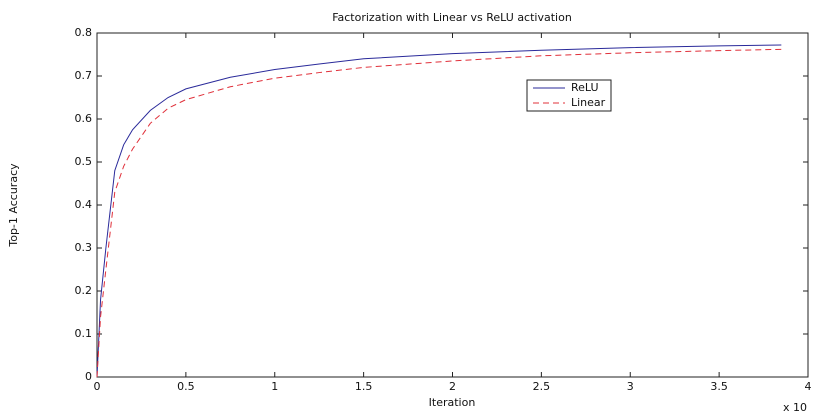 This screenshot has height=418, width=832. What do you see at coordinates (84, 333) in the screenshot?
I see `y-tick-label: 0.1` at bounding box center [84, 333].